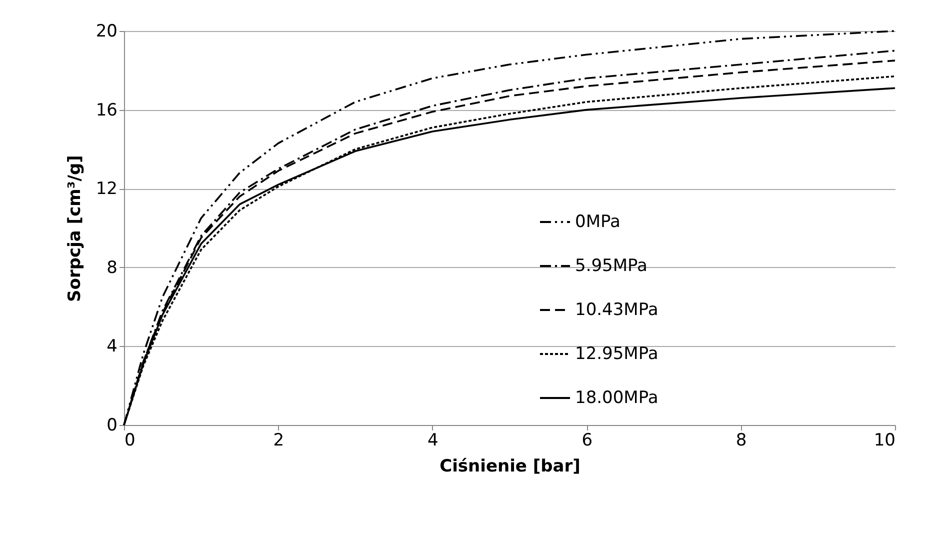 This screenshot has height=548, width=931. Describe the element at coordinates (278, 440) in the screenshot. I see `x-tick-label: 2` at that location.